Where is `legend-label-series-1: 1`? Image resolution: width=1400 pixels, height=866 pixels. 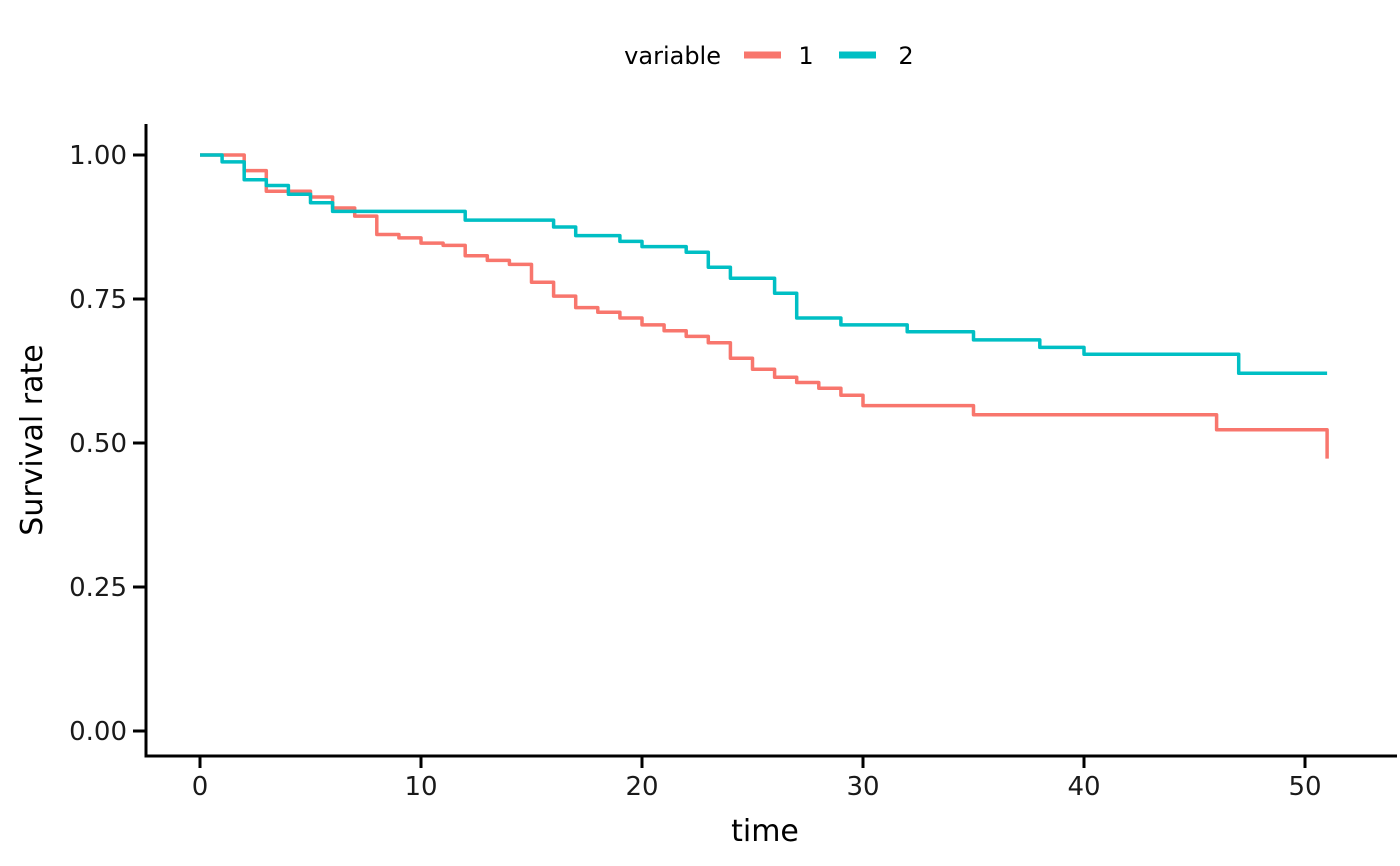
legend-label-series-1: 1 is located at coordinates (805, 56).